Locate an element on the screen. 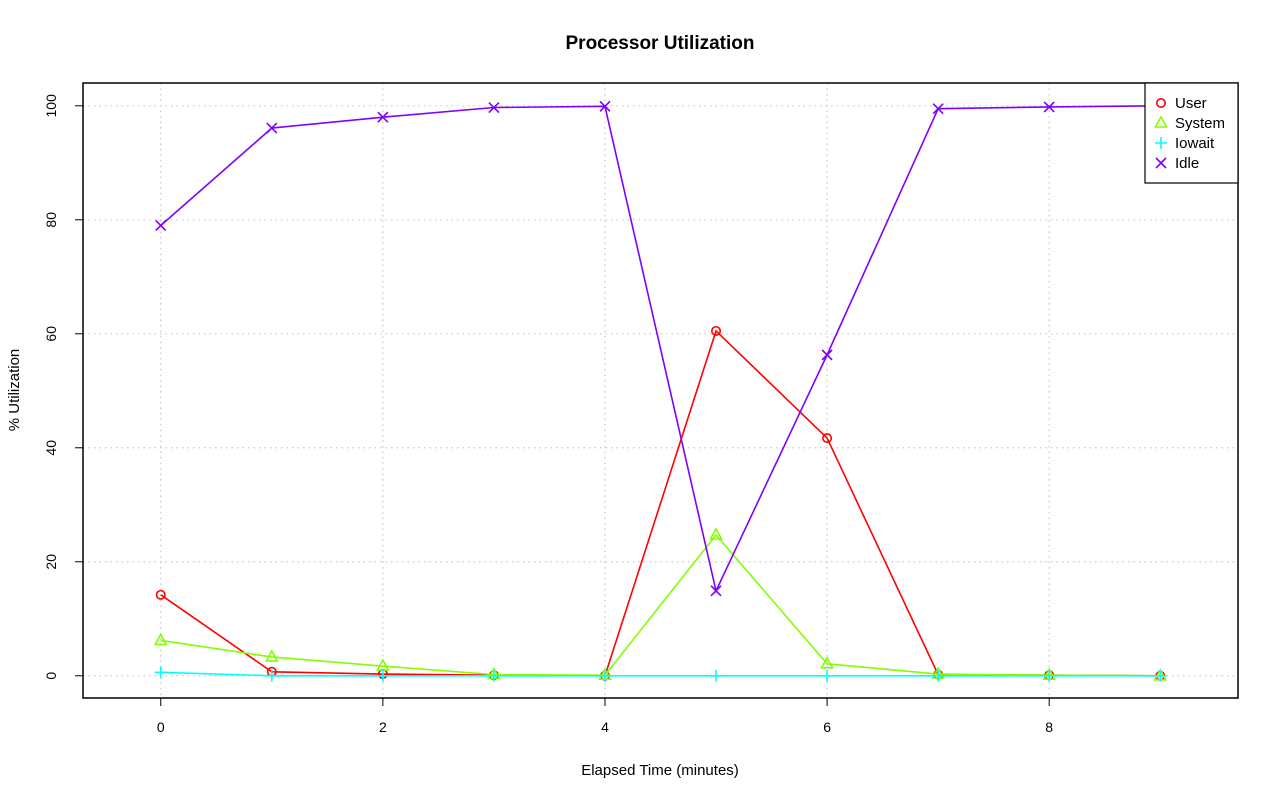 The image size is (1280, 801). legend-marker-user is located at coordinates (1161, 103).